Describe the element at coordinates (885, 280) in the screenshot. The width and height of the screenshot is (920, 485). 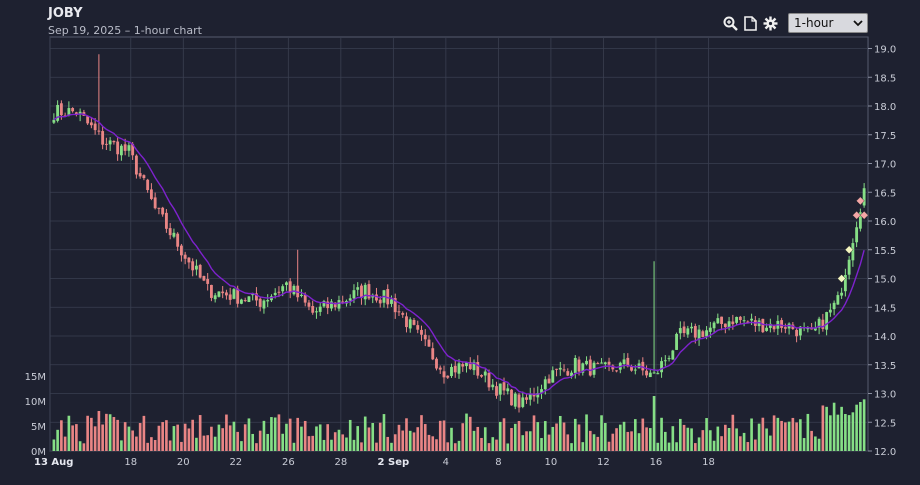
I see `price-tick-label: 15.0` at that location.